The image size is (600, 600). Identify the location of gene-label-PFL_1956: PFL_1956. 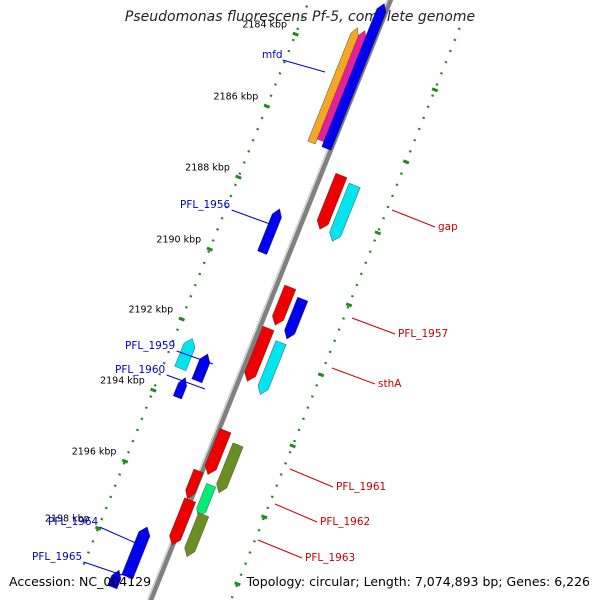
(205, 205).